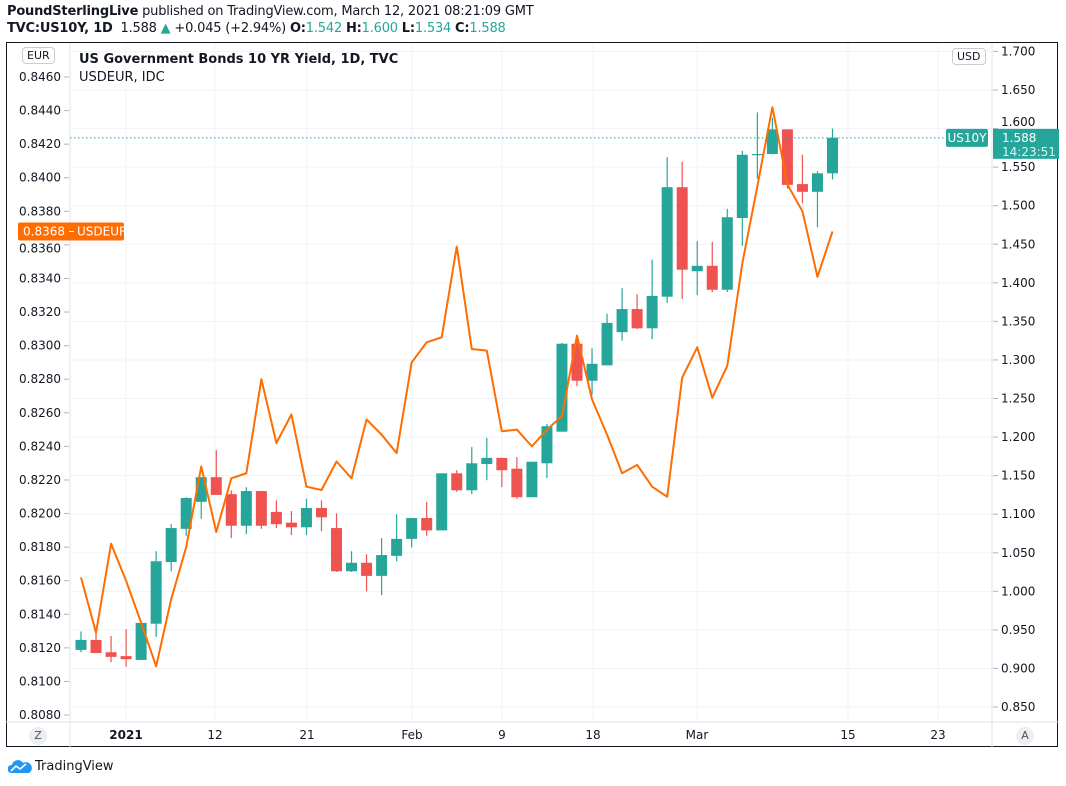 The image size is (1066, 786). What do you see at coordinates (1018, 437) in the screenshot?
I see `right-axis-tick-label: 1.200` at bounding box center [1018, 437].